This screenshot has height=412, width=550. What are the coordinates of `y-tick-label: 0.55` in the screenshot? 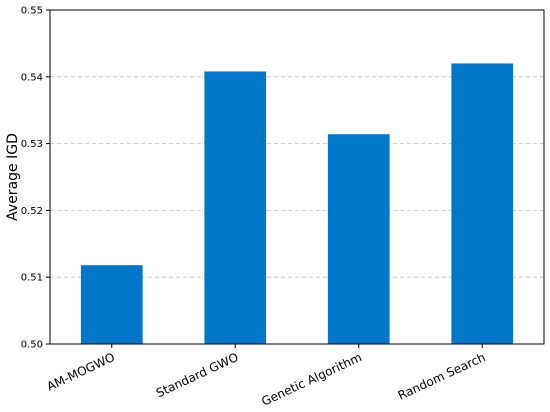 It's located at (32, 11).